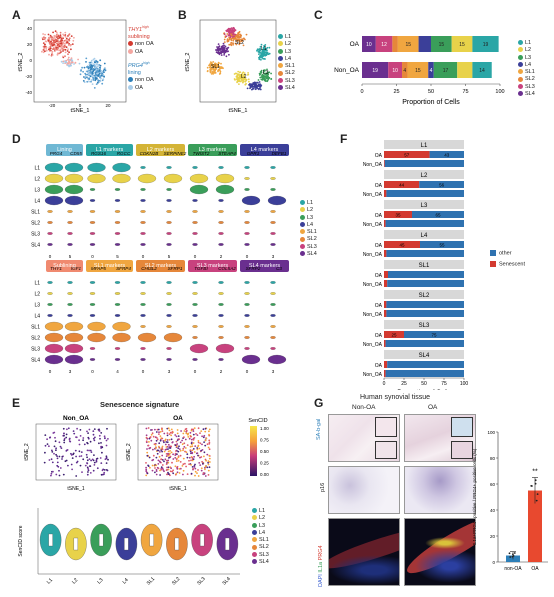 The width and height of the screenshot is (554, 597). I want to click on gene-label: MFAP5, so click(98, 268).